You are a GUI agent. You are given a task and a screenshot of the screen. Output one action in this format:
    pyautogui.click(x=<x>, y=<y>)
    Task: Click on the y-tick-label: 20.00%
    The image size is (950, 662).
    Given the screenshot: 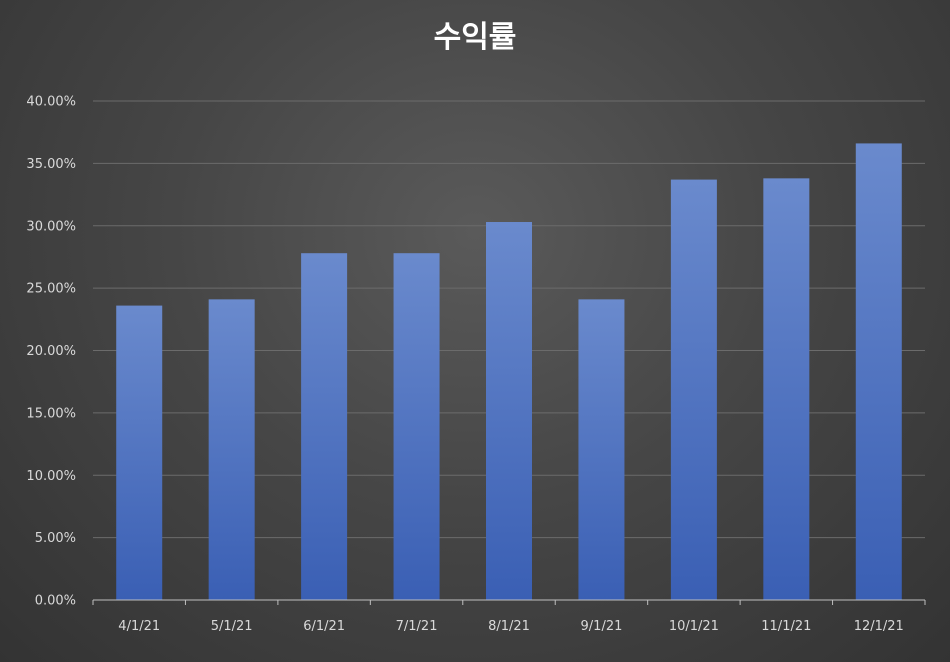 What is the action you would take?
    pyautogui.click(x=51, y=351)
    